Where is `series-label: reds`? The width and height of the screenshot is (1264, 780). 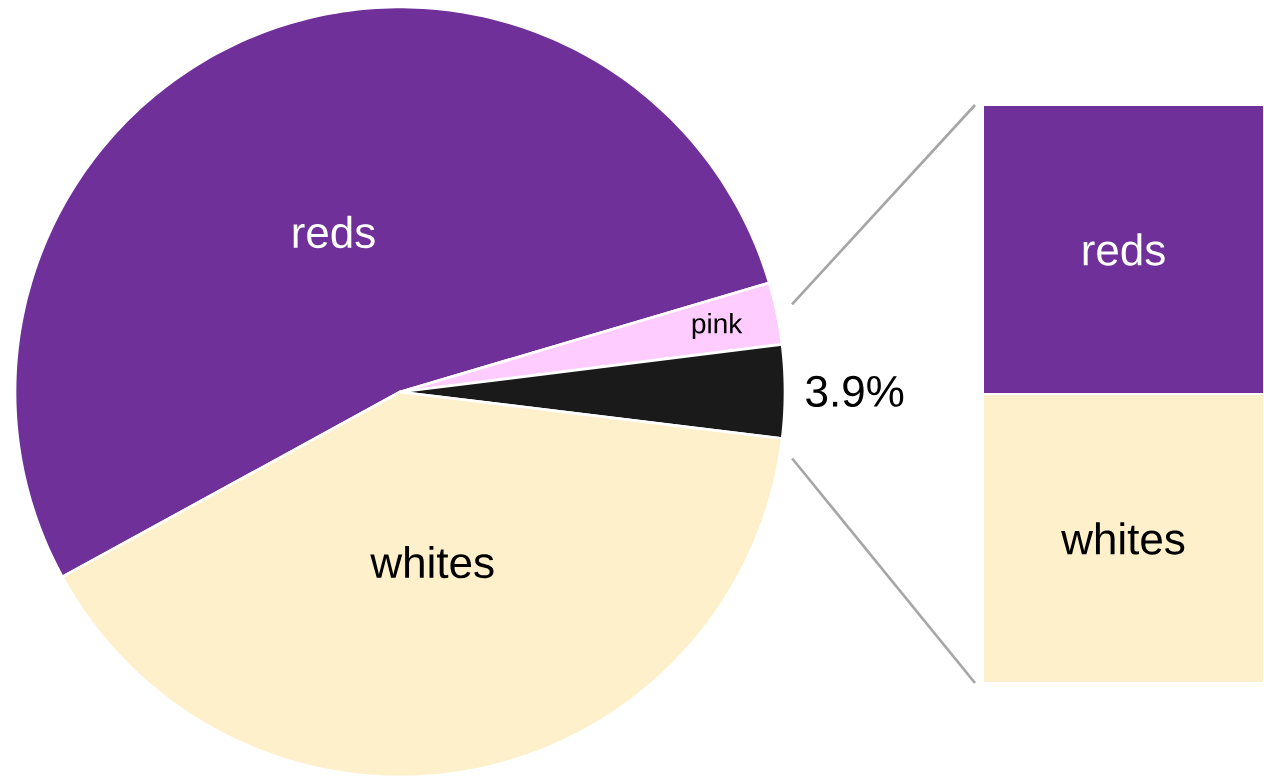 series-label: reds is located at coordinates (1124, 249).